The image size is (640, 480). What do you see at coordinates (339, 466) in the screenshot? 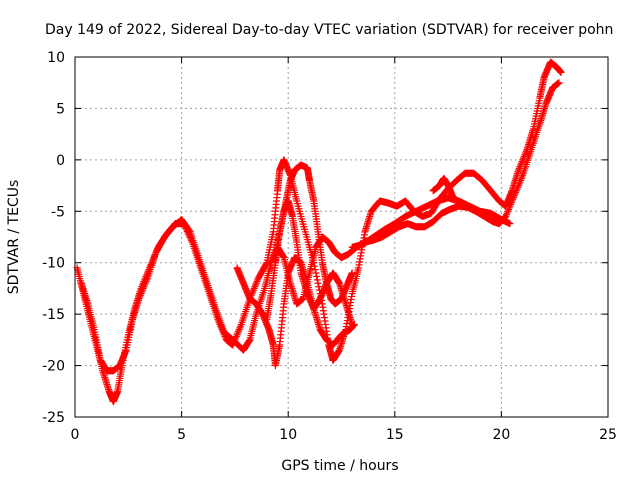
I see `x-axis-label: GPS time / hours` at bounding box center [339, 466].